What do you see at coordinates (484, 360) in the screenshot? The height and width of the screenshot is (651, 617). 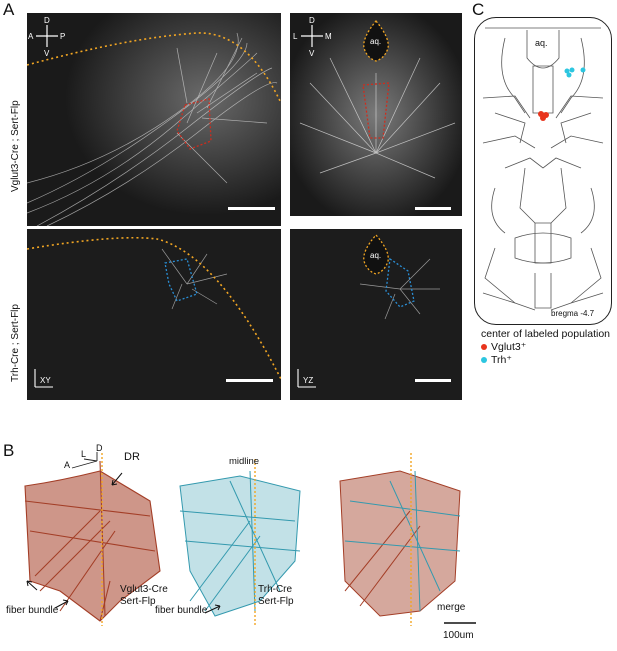 I see `legend-dot-cyan` at bounding box center [484, 360].